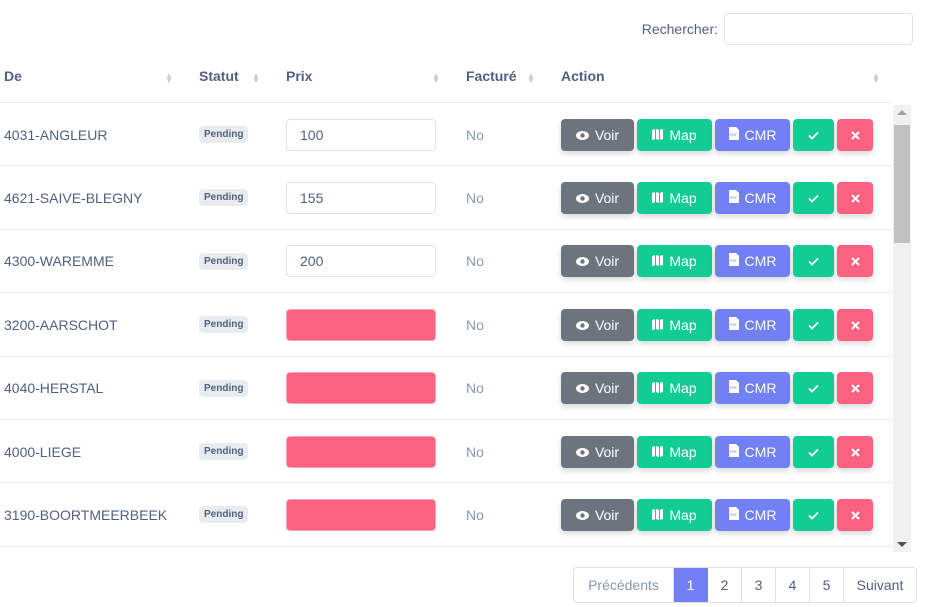 This screenshot has height=607, width=935. Describe the element at coordinates (475, 388) in the screenshot. I see `invoiced-cell: No` at that location.